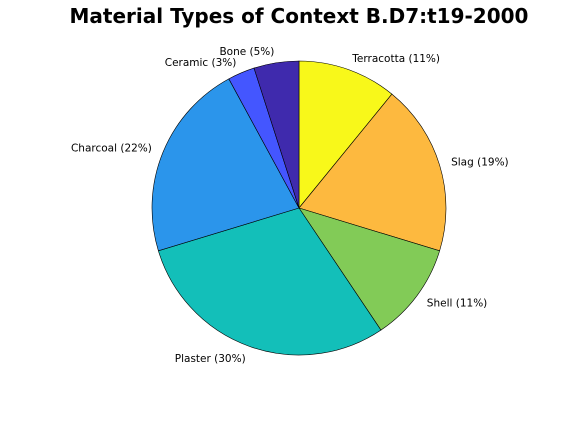 This screenshot has width=577, height=433. I want to click on pie-slice-plaster, so click(269, 281).